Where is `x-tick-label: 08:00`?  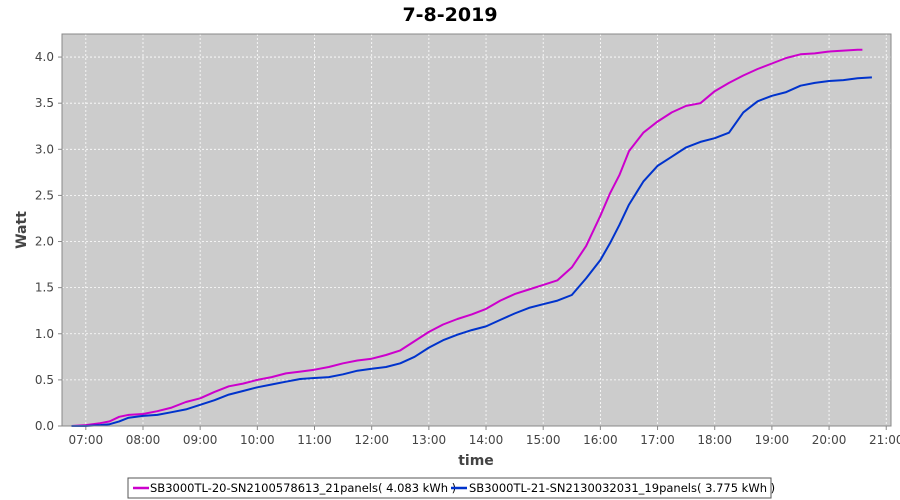 x-tick-label: 08:00 is located at coordinates (143, 440).